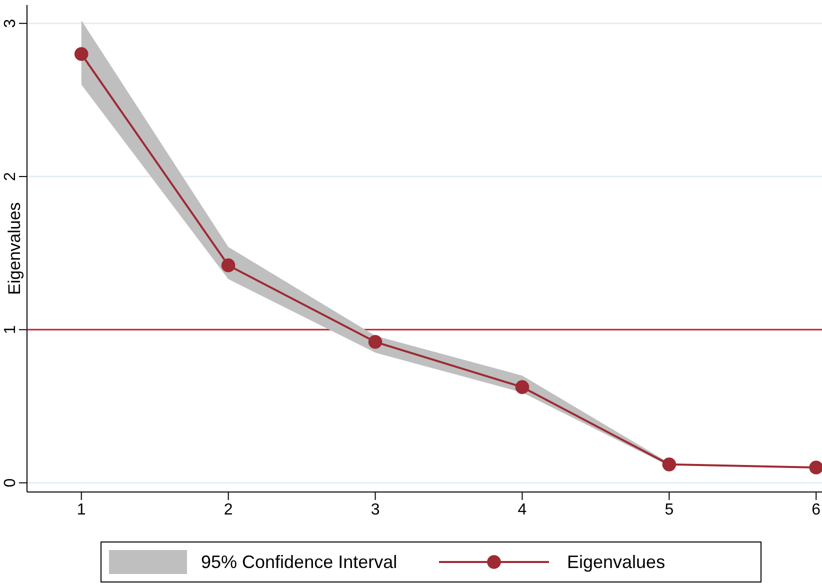  I want to click on x-tick-label: 4, so click(522, 509).